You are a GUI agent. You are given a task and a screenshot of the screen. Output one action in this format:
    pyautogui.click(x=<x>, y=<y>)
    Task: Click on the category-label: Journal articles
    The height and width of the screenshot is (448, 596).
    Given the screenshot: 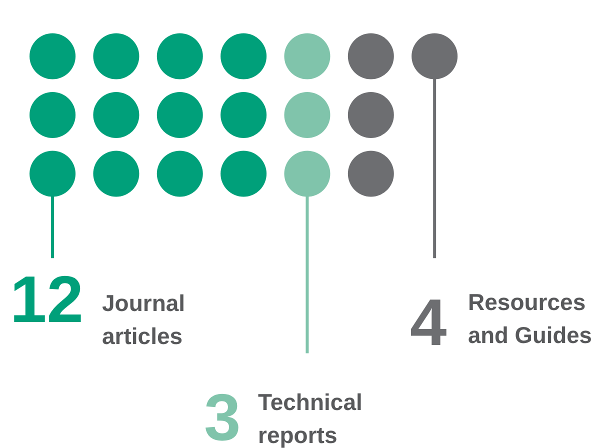 What is the action you would take?
    pyautogui.click(x=144, y=319)
    